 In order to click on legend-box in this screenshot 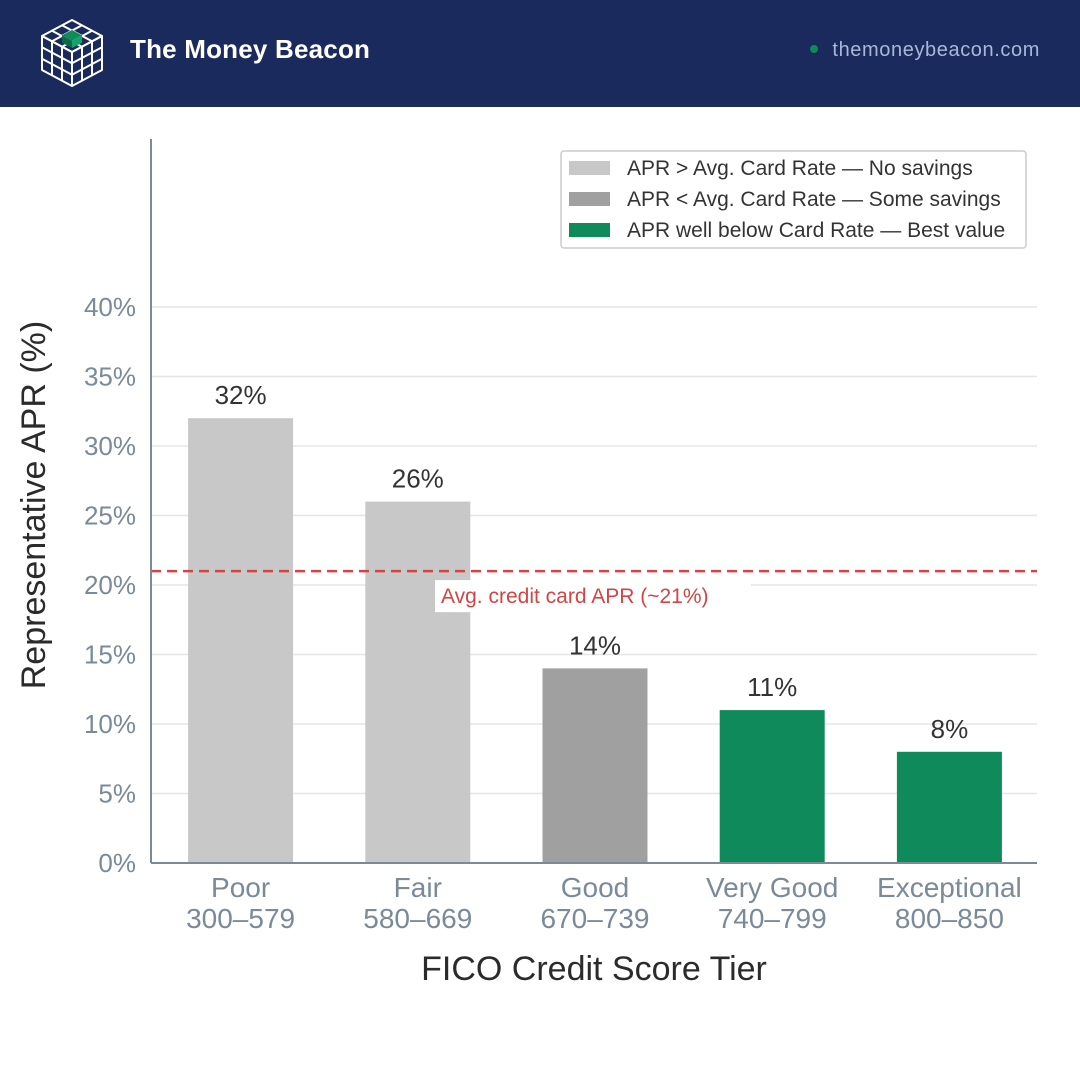, I will do `click(793, 199)`.